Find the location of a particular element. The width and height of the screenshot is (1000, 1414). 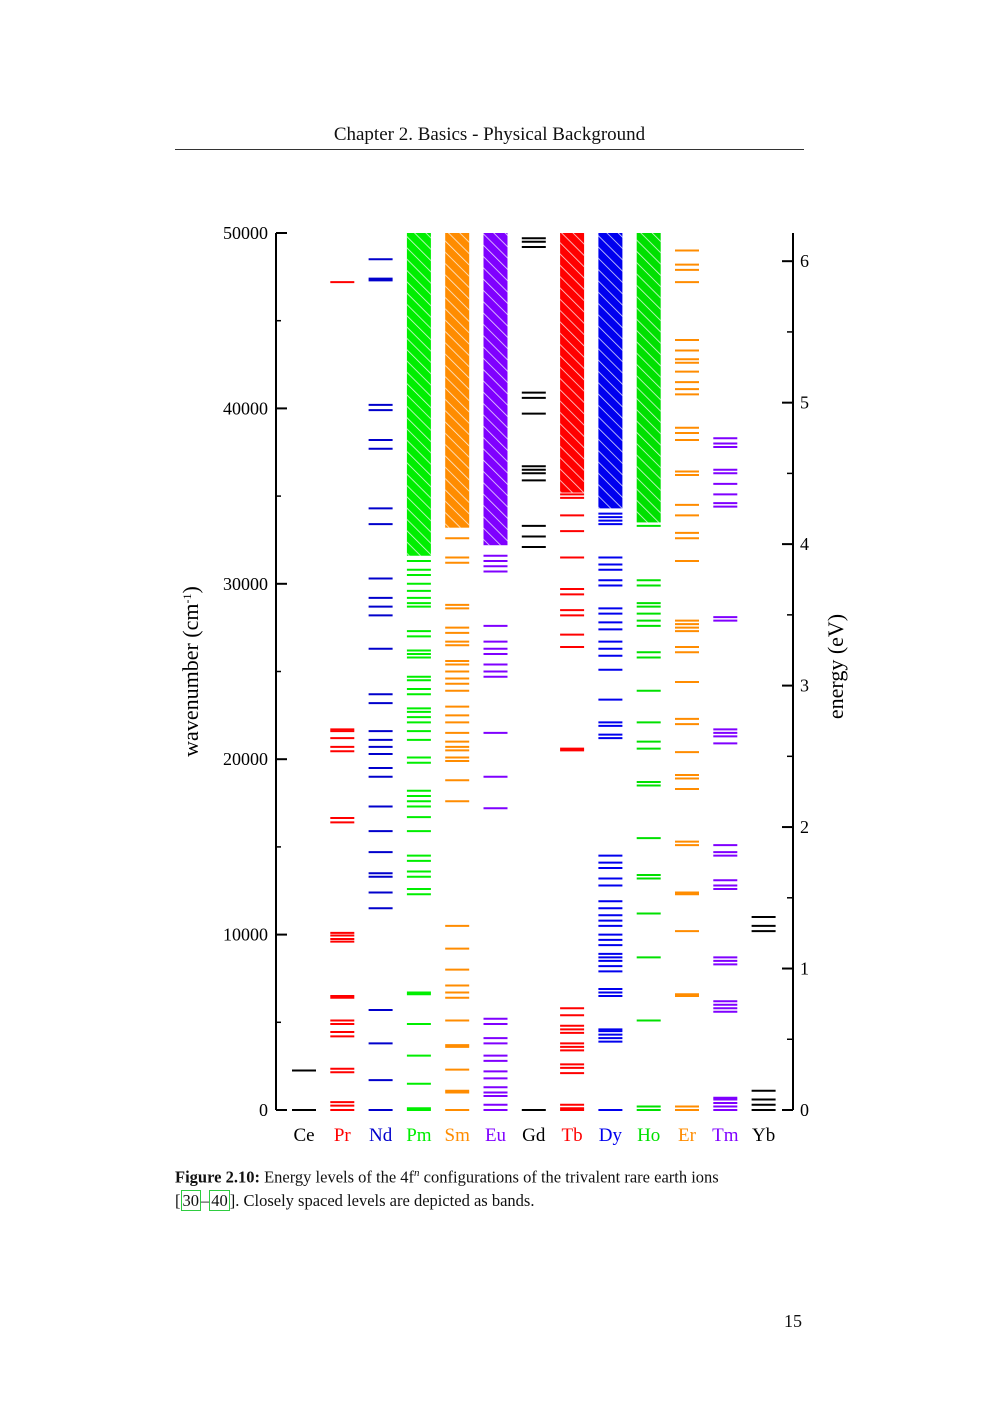

ion-labels-group: Ce Pr Nd Pm Sm Eu Gd Tb Dy Ho Er Tm Yb is located at coordinates (534, 1135).